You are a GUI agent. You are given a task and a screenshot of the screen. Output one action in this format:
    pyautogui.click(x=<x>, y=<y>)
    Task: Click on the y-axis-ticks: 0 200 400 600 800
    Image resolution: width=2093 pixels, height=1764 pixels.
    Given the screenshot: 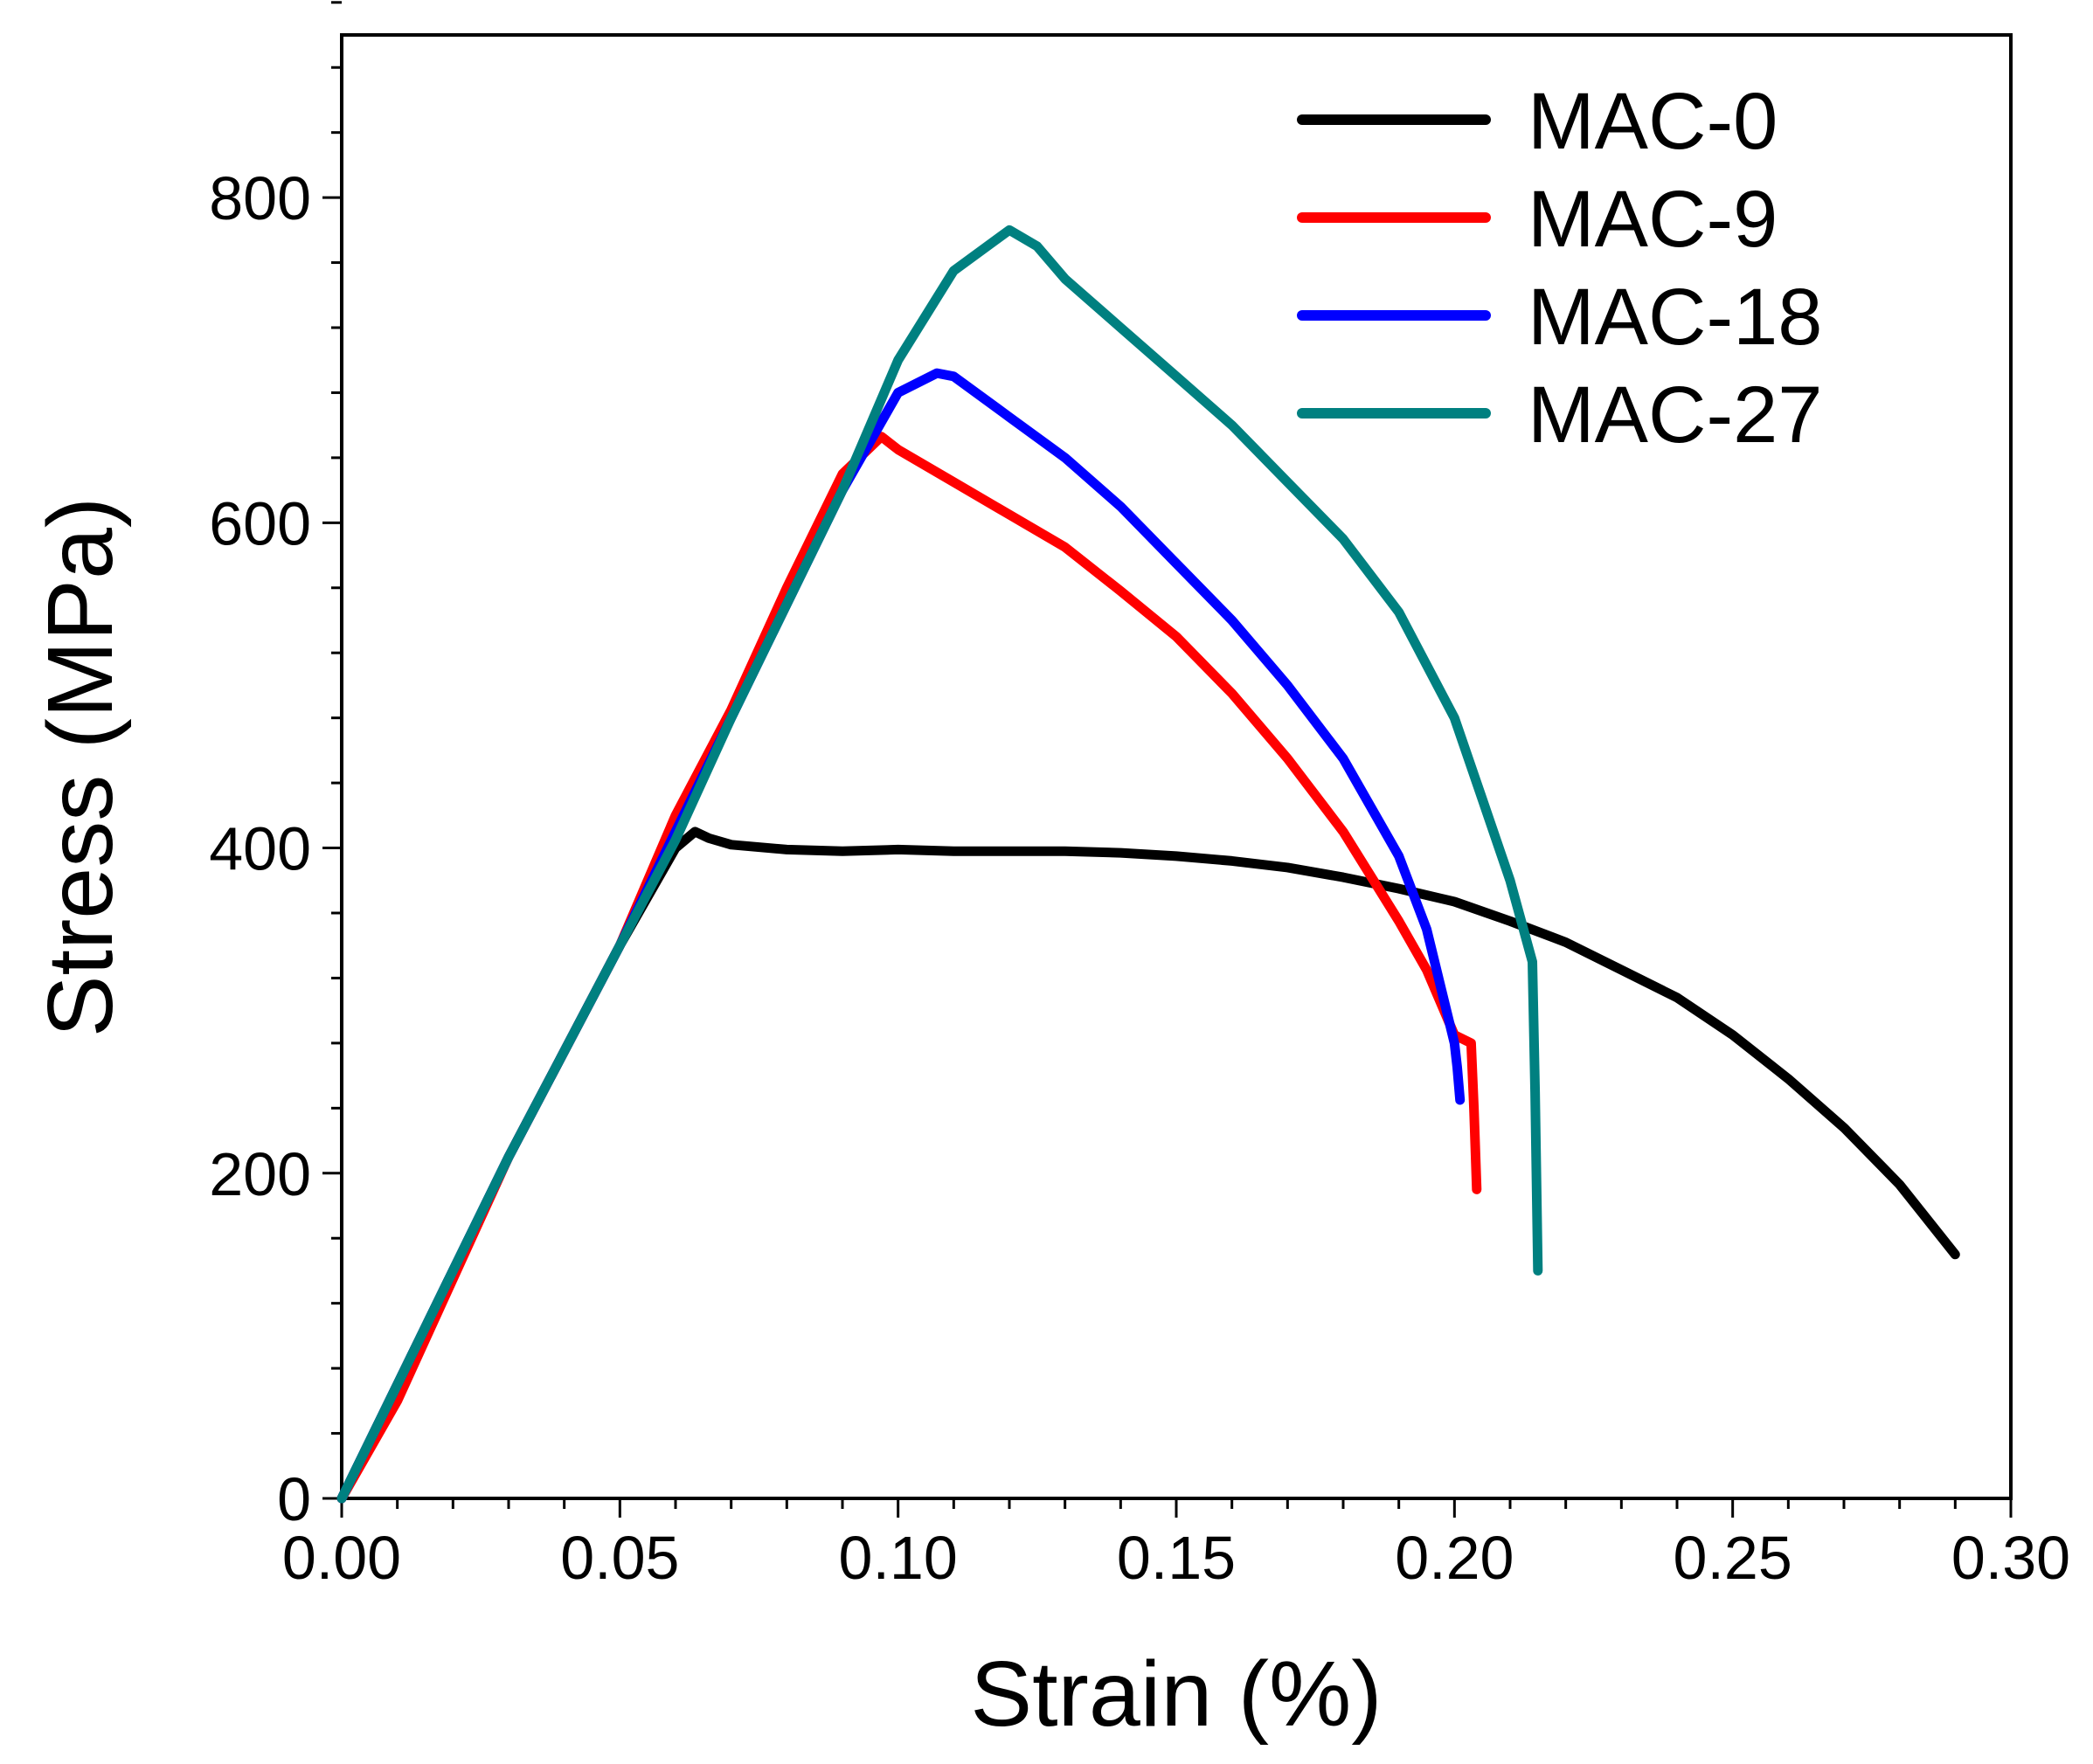 What is the action you would take?
    pyautogui.click(x=275, y=767)
    